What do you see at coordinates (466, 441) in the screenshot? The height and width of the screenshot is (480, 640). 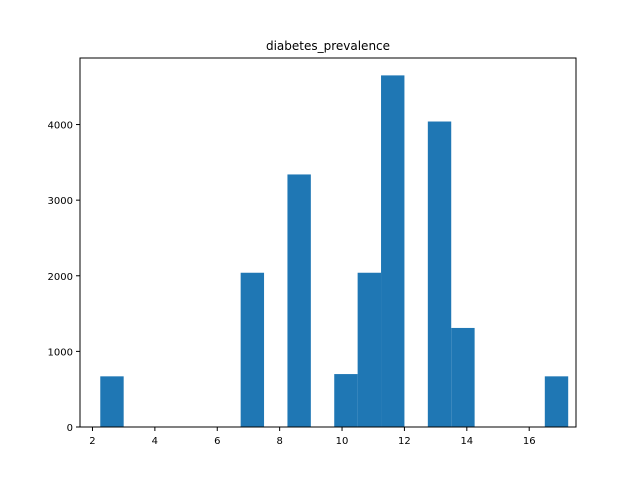 I see `x-tick-label: 14` at bounding box center [466, 441].